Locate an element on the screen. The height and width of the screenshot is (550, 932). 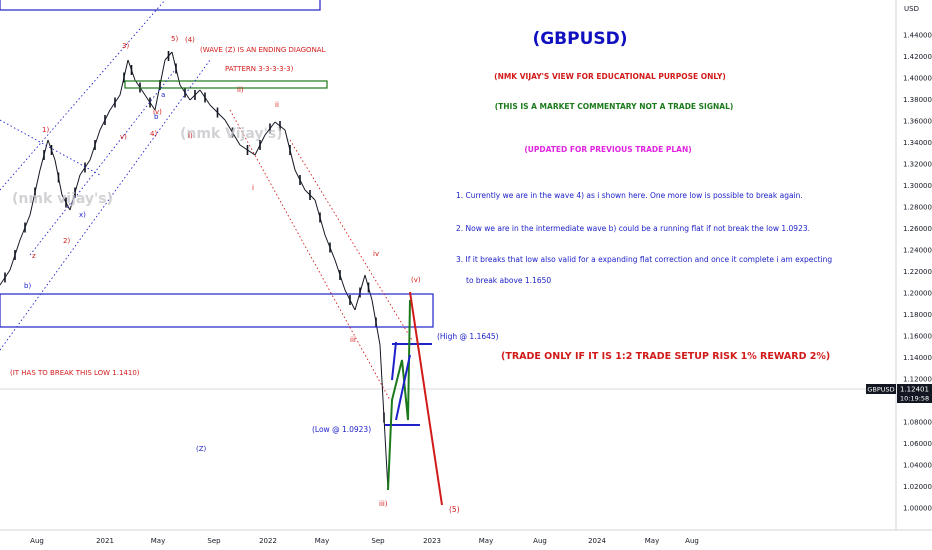
wave-iii-label: iii is located at coordinates (353, 340).